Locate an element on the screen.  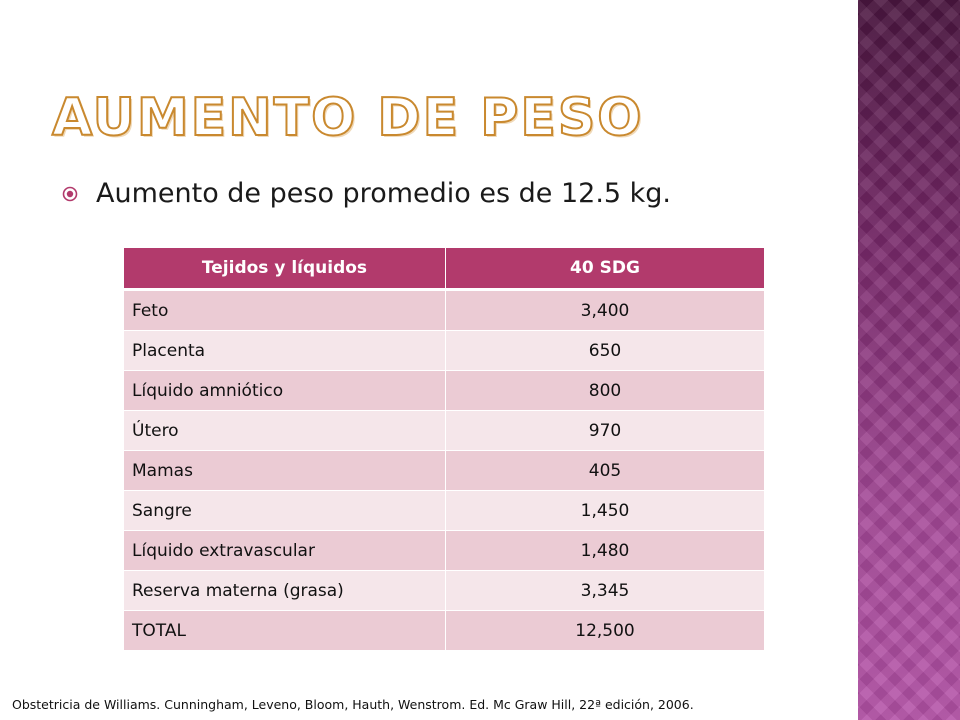
table-row: Reserva materna (grasa) 3,345 is located at coordinates (444, 590).